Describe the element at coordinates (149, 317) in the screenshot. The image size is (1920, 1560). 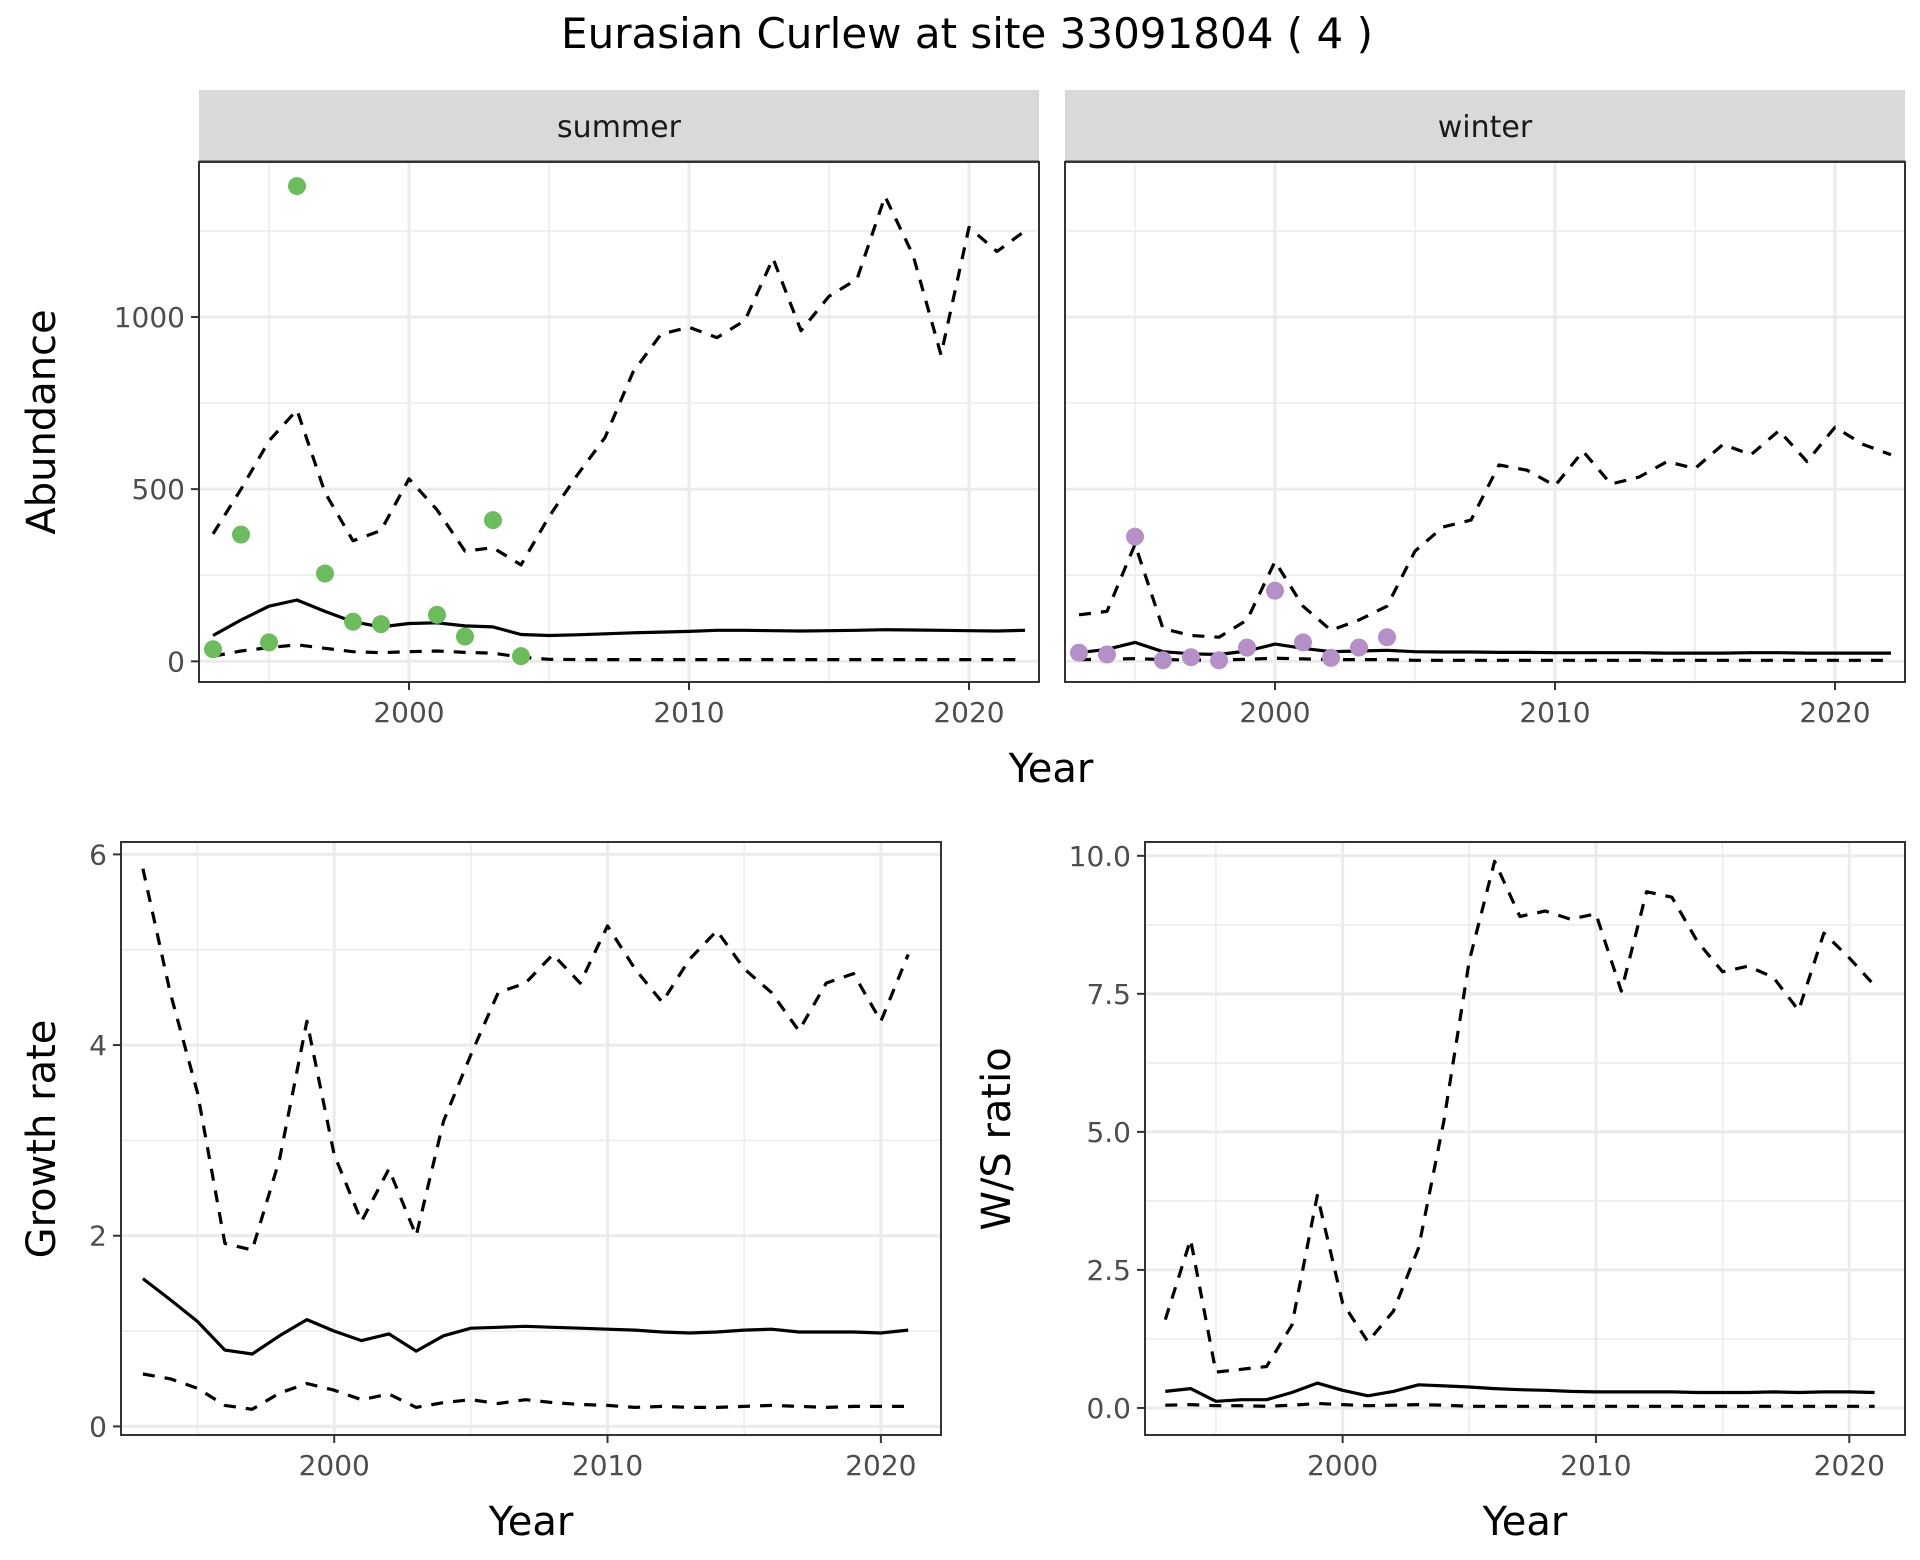
I see `y-tick-label: 1000` at that location.